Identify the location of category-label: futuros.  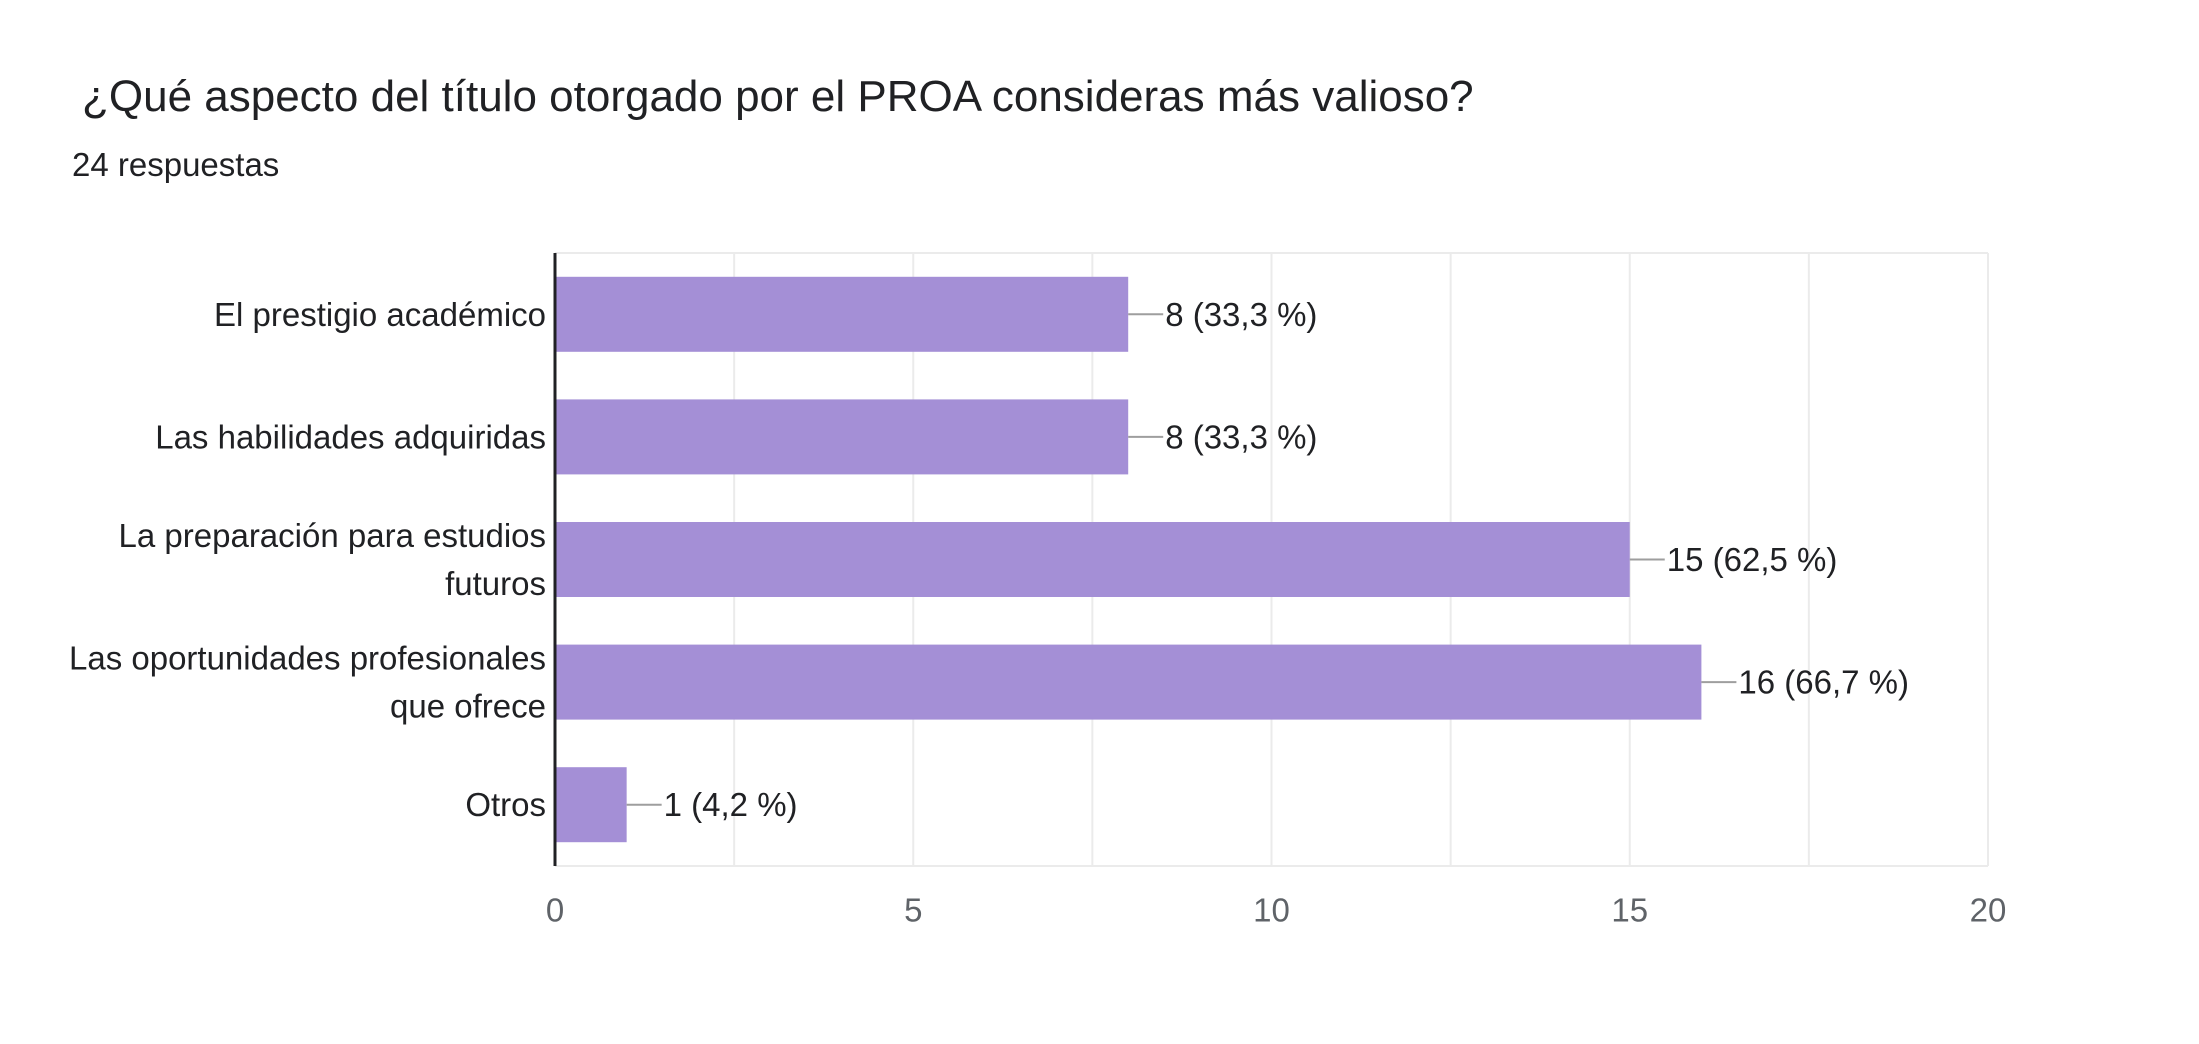
(495, 583).